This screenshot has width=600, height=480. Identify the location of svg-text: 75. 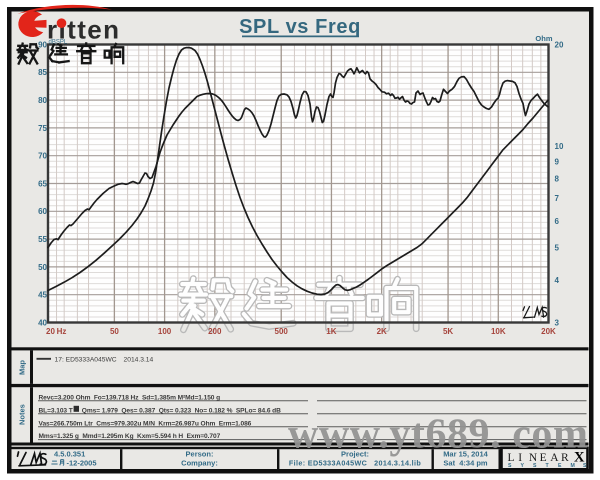
(42, 128).